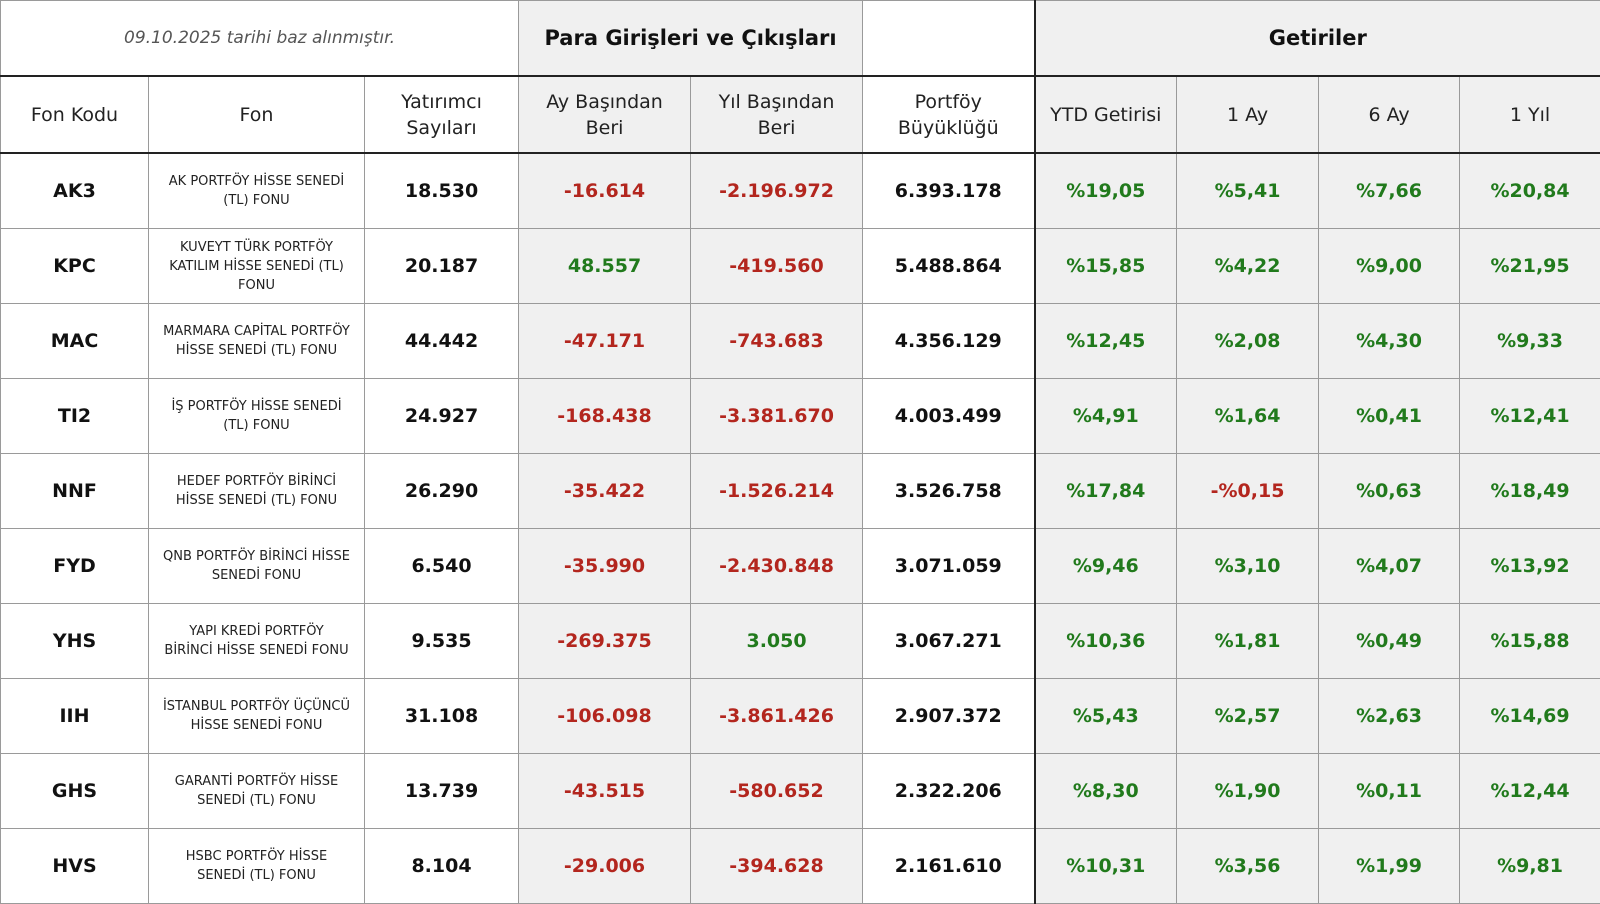 The image size is (1600, 904). What do you see at coordinates (949, 716) in the screenshot?
I see `portfolio-size: 2.907.372` at bounding box center [949, 716].